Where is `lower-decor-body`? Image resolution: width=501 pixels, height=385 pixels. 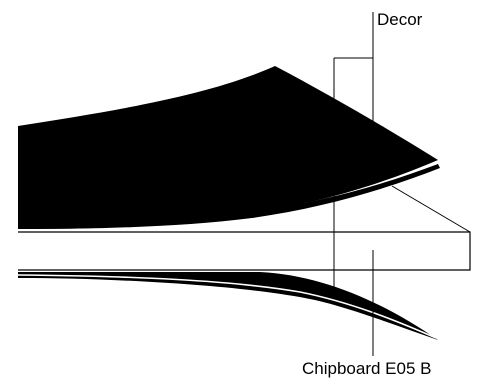
lower-decor-body is located at coordinates (228, 306).